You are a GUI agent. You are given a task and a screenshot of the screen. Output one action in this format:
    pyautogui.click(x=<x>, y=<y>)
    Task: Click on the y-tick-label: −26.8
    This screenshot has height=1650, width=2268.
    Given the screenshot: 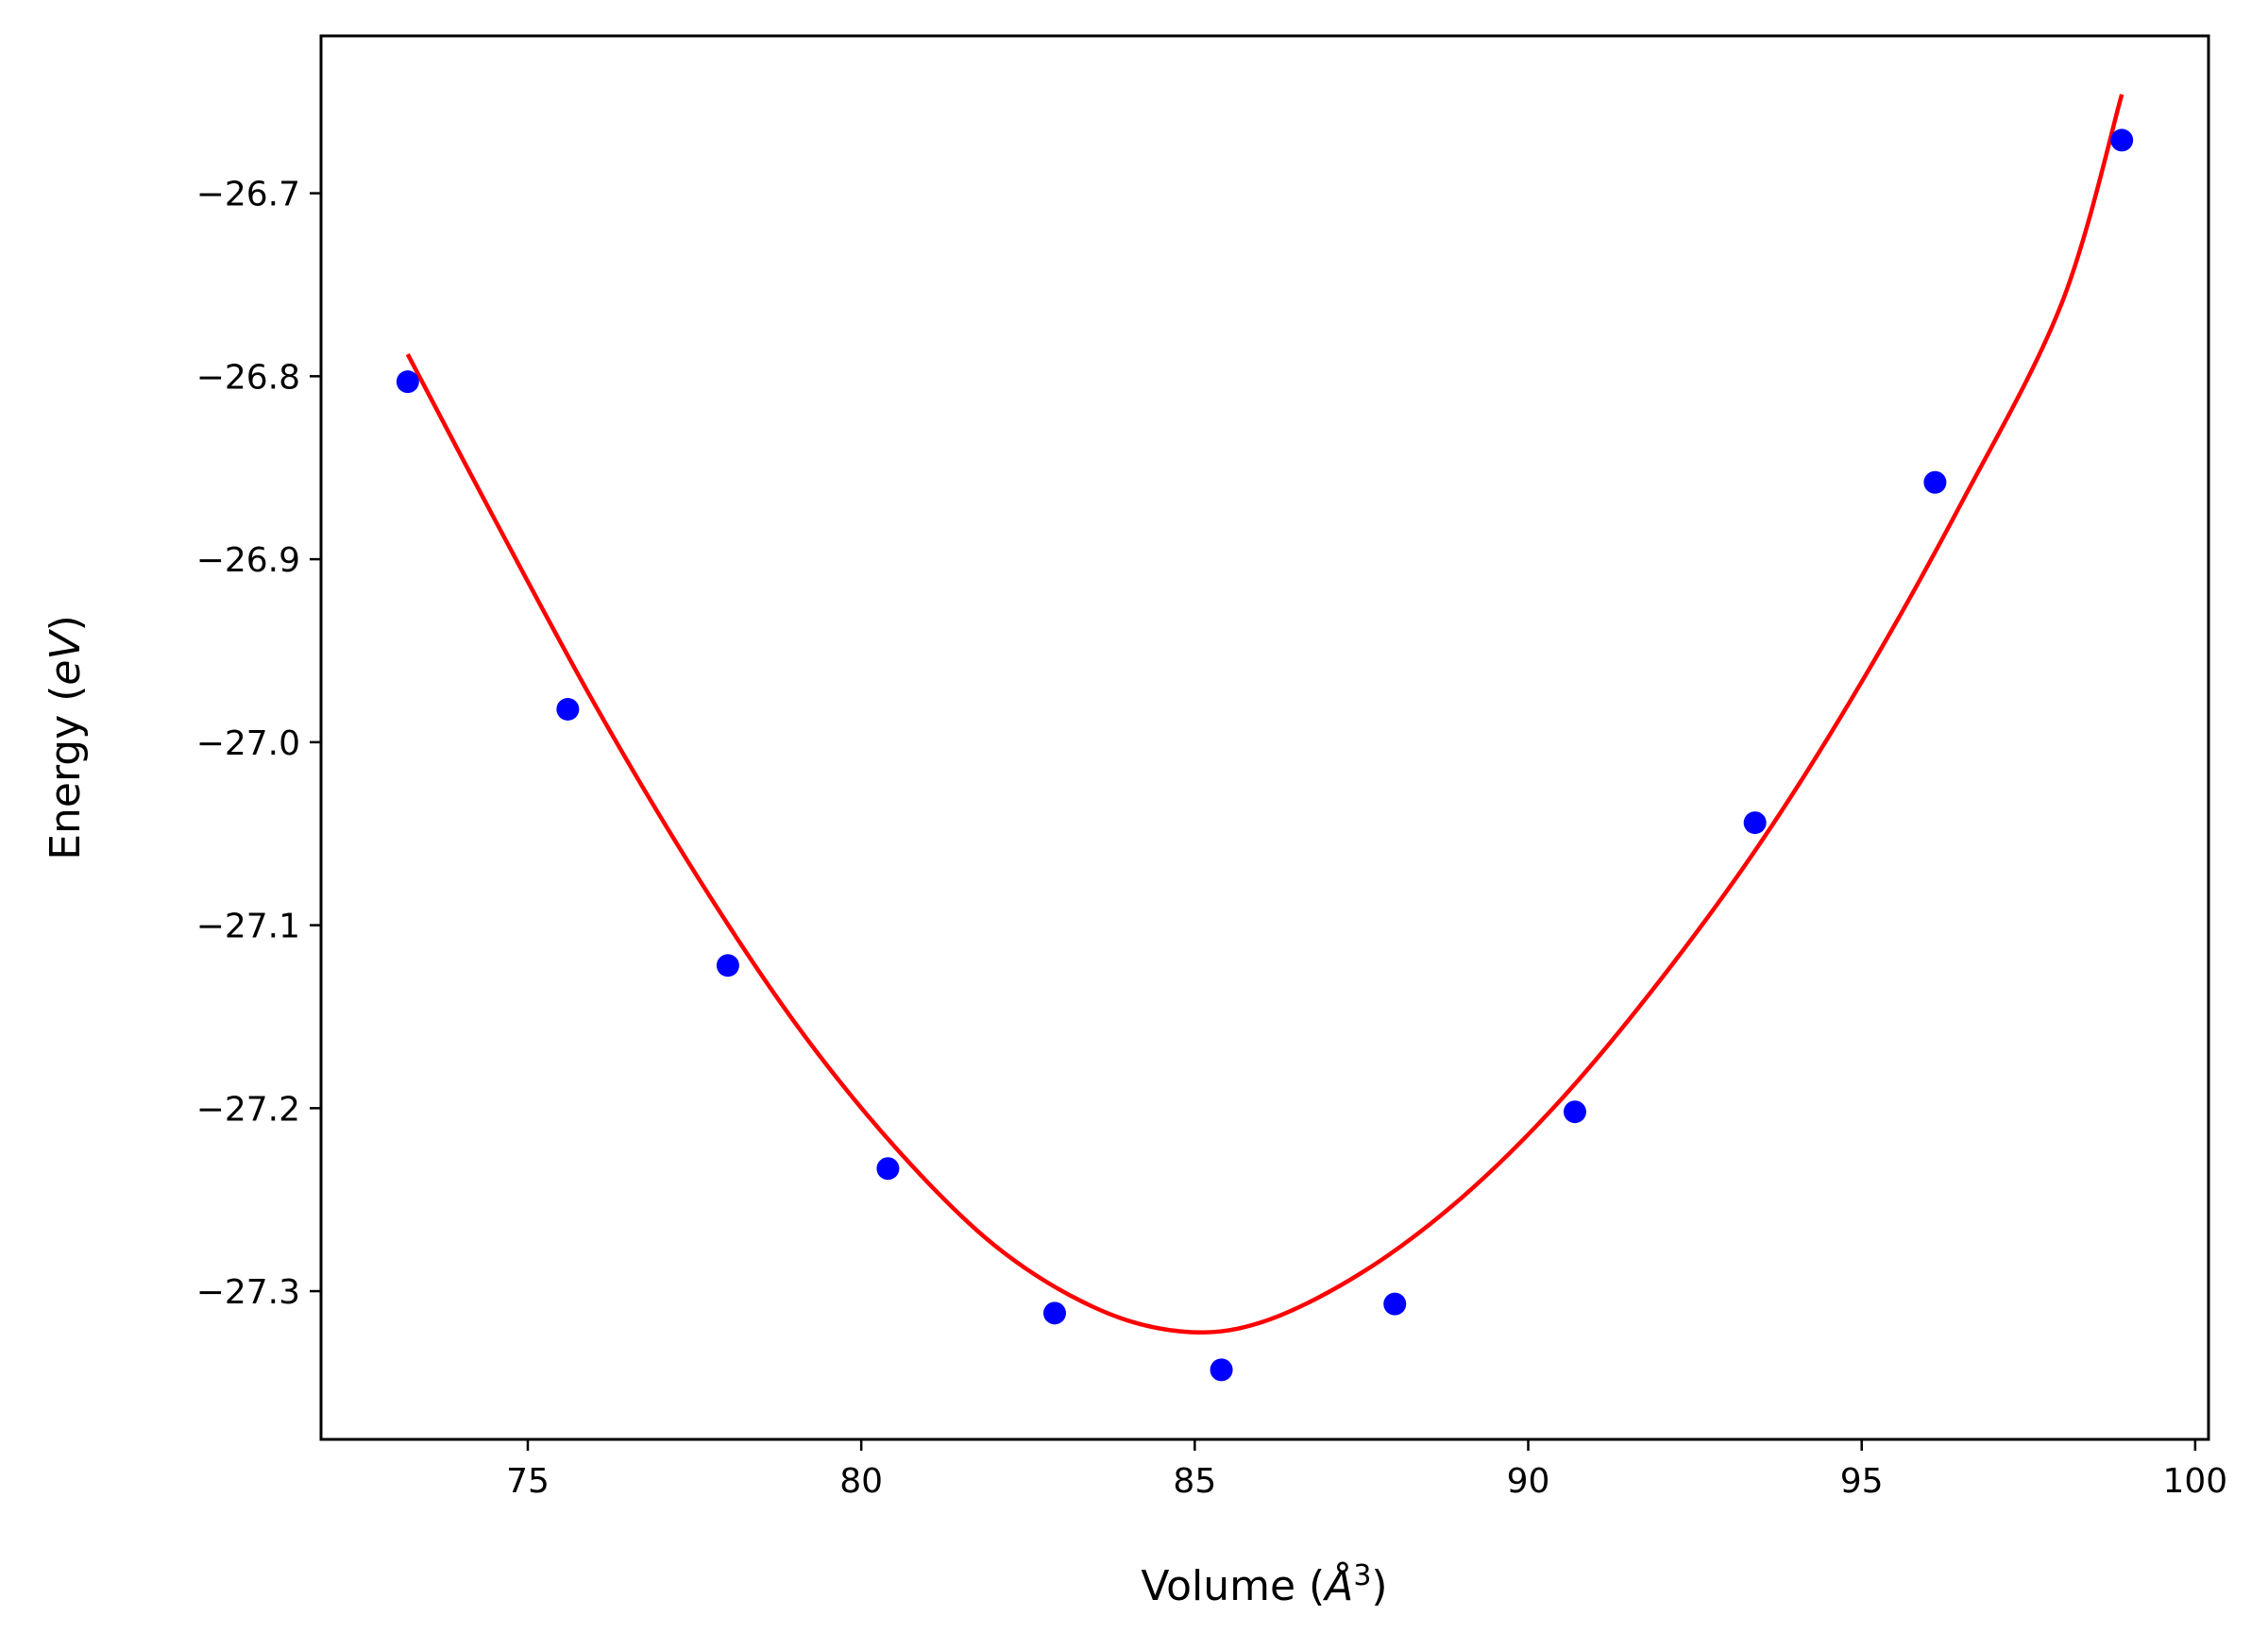 What is the action you would take?
    pyautogui.click(x=248, y=377)
    